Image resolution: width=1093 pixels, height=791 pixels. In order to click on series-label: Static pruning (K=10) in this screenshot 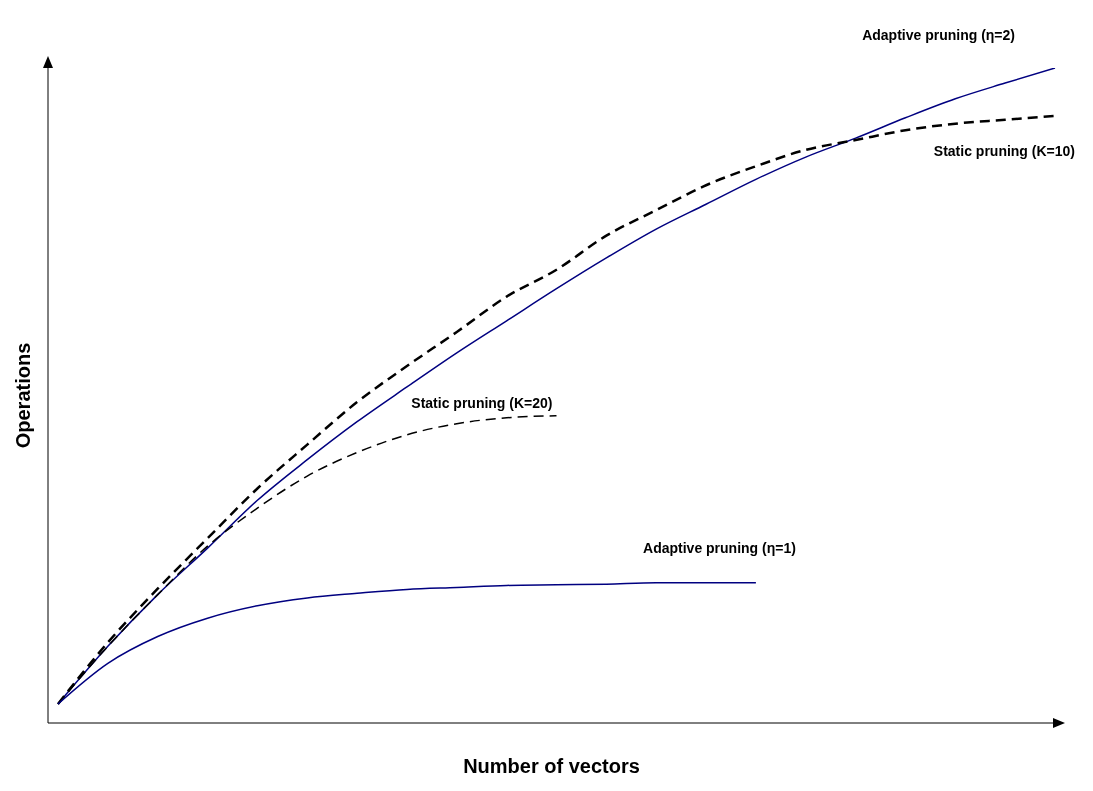, I will do `click(1004, 150)`.